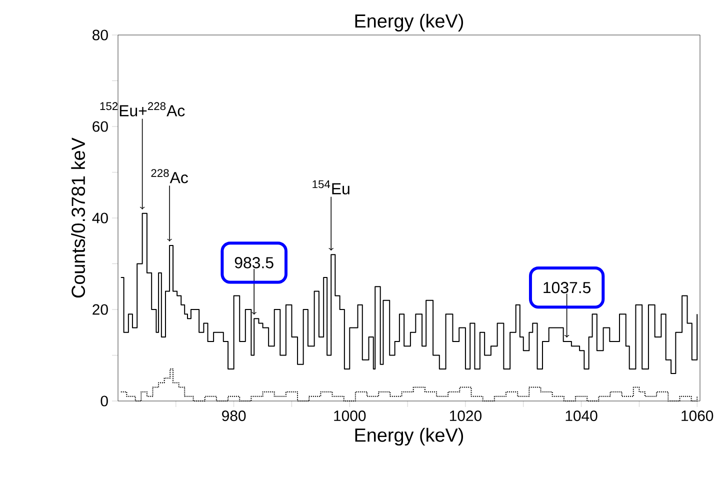 Image resolution: width=724 pixels, height=482 pixels. I want to click on annotation: $^{154}$Eu, so click(331, 187).